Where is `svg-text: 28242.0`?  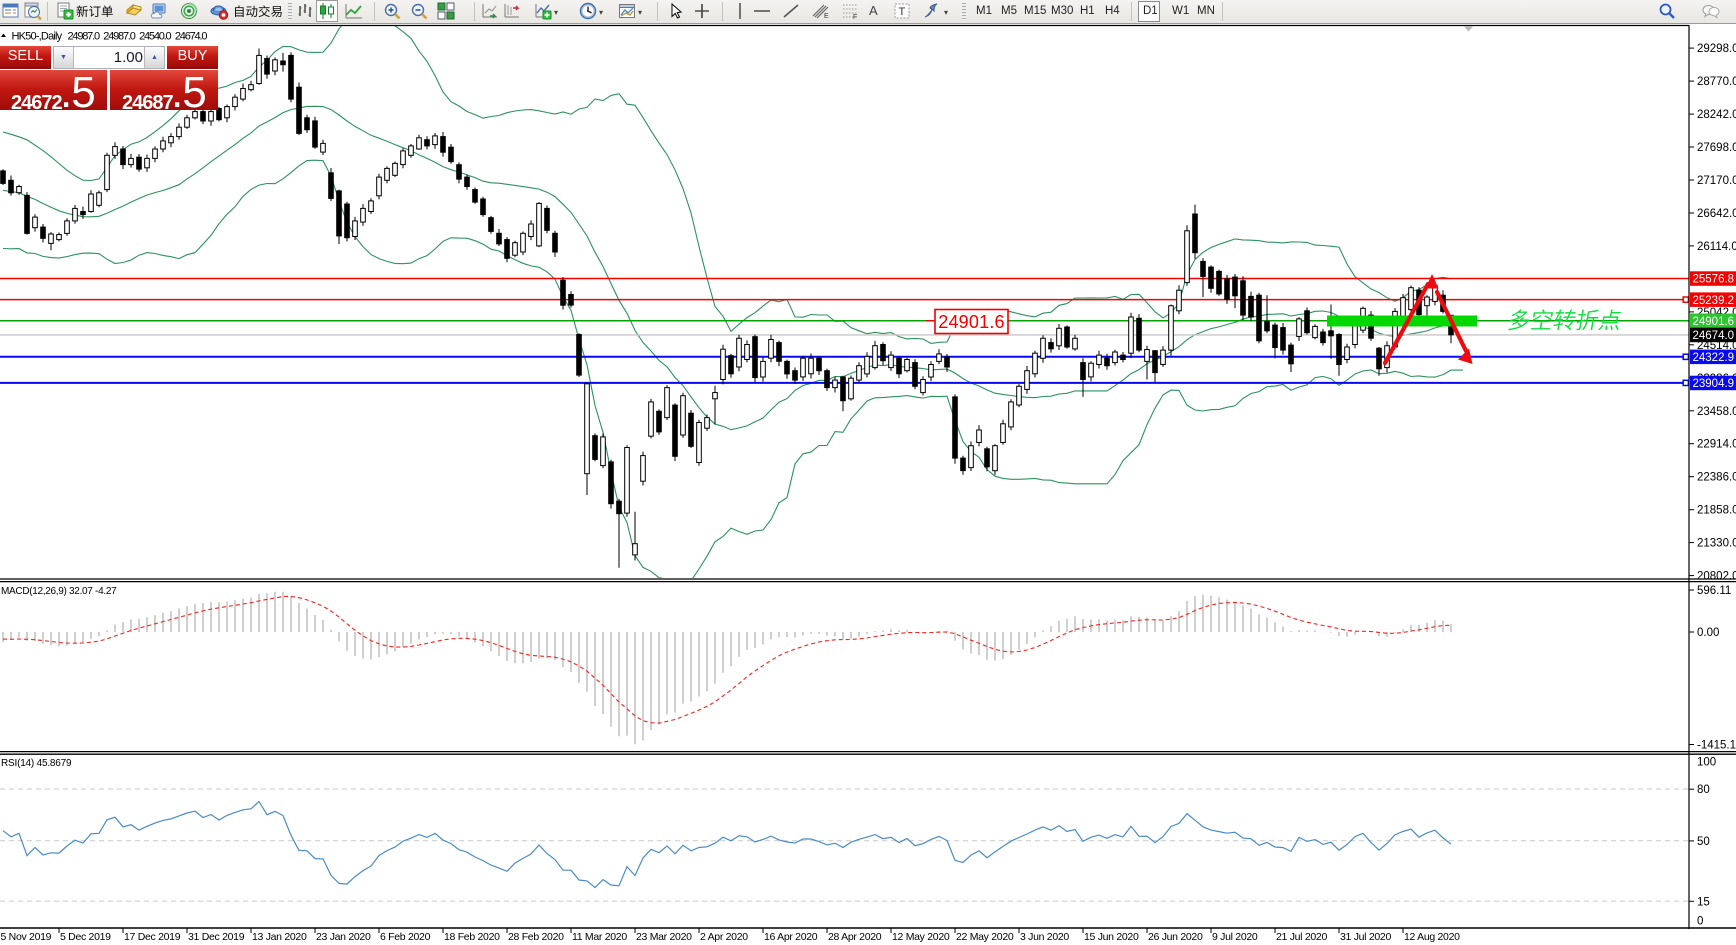 svg-text: 28242.0 is located at coordinates (1716, 115).